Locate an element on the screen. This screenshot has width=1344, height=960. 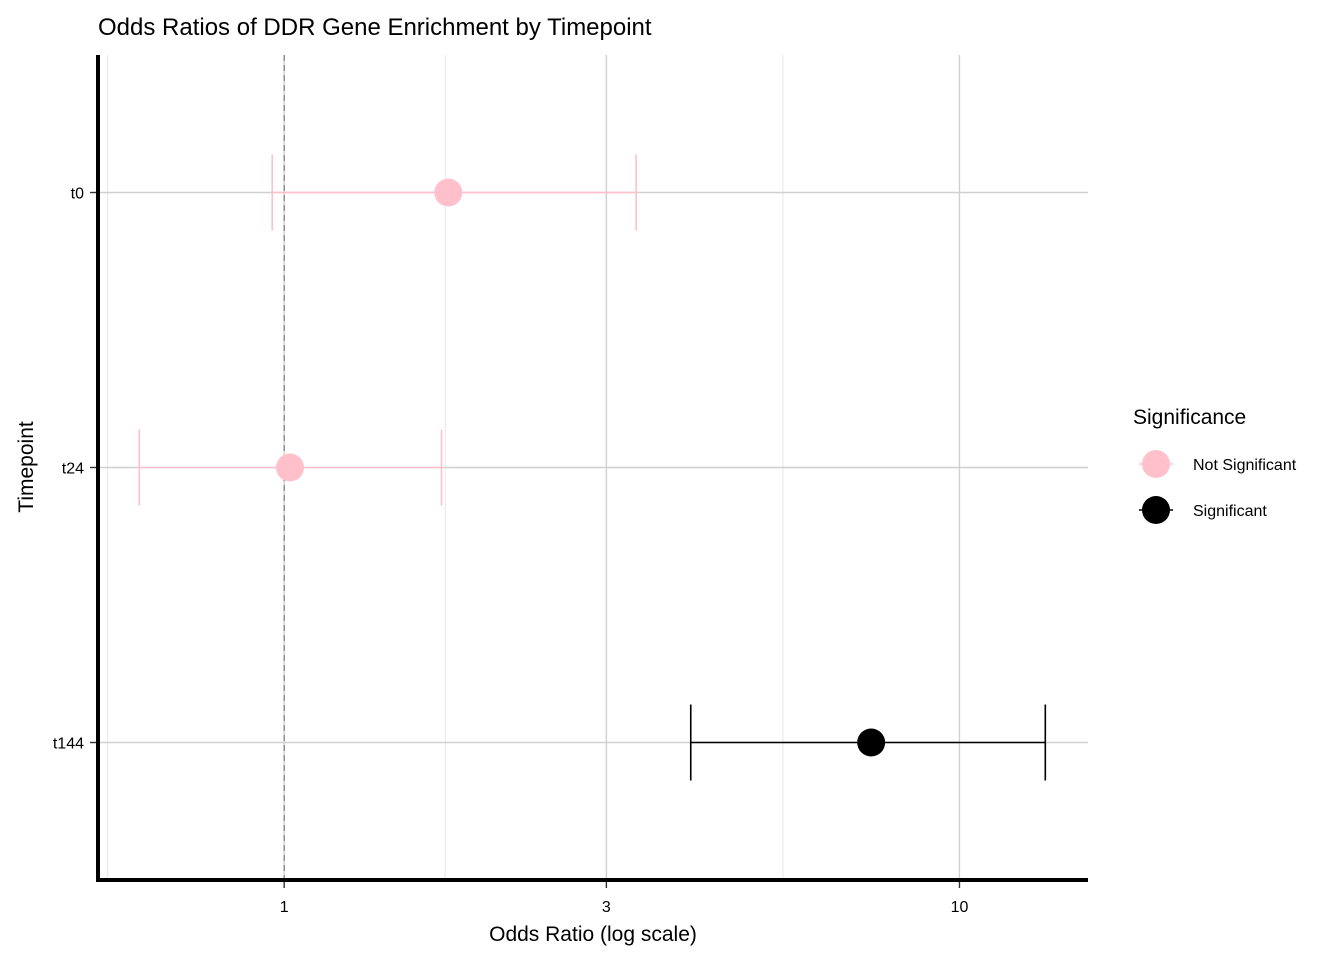
legend-entry: Significant is located at coordinates (1203, 510).